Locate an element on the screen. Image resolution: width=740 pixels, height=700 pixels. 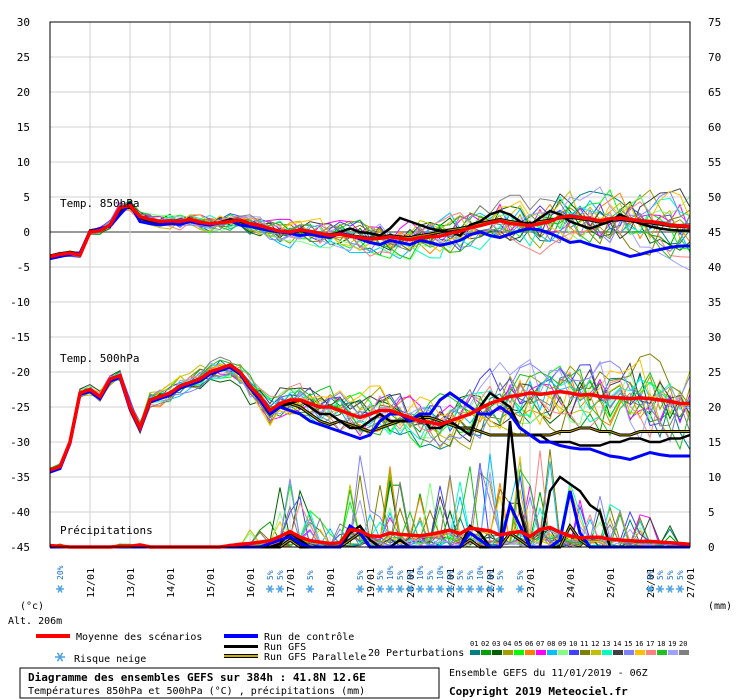
perturbation-number: 11 is located at coordinates (584, 644).